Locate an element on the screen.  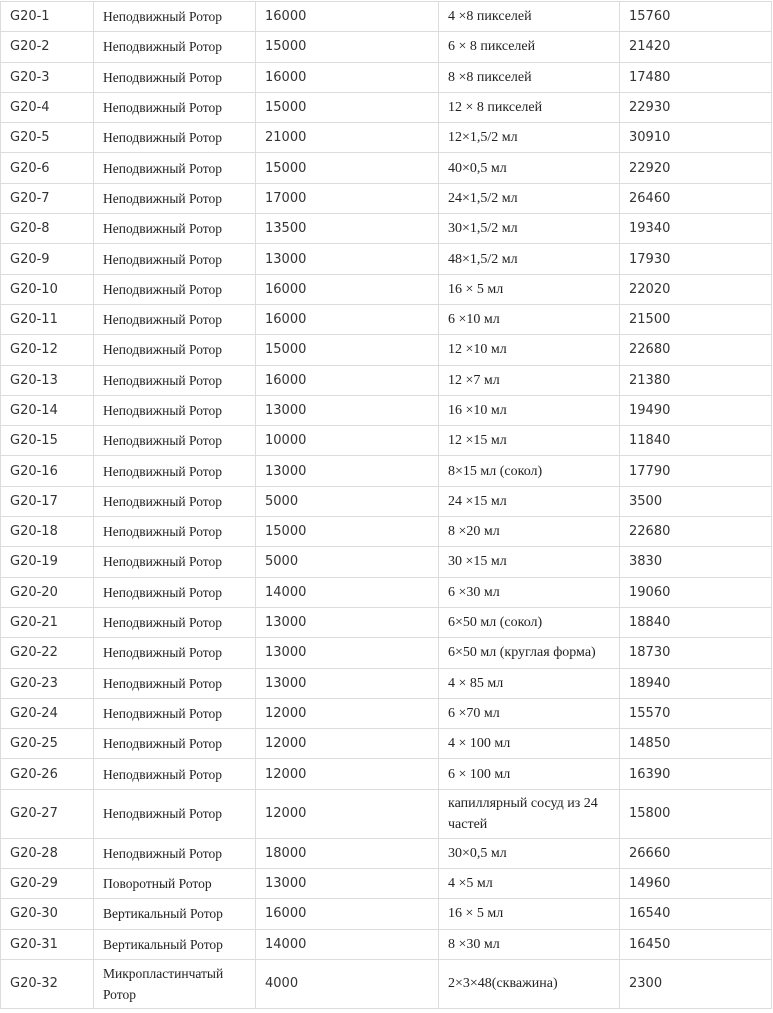
capacity-cell: 16 ×10 мл is located at coordinates (529, 410).